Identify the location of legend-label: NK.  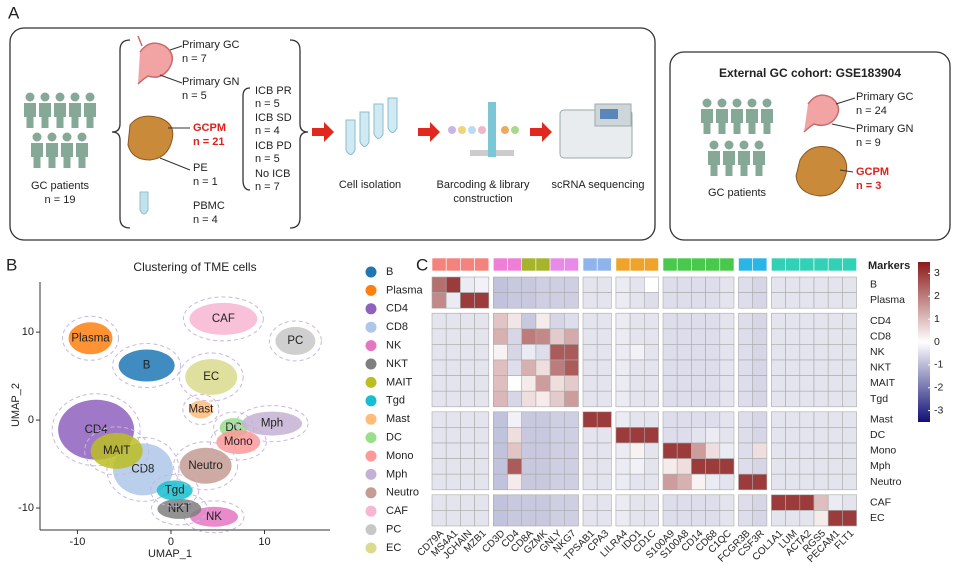
(394, 346).